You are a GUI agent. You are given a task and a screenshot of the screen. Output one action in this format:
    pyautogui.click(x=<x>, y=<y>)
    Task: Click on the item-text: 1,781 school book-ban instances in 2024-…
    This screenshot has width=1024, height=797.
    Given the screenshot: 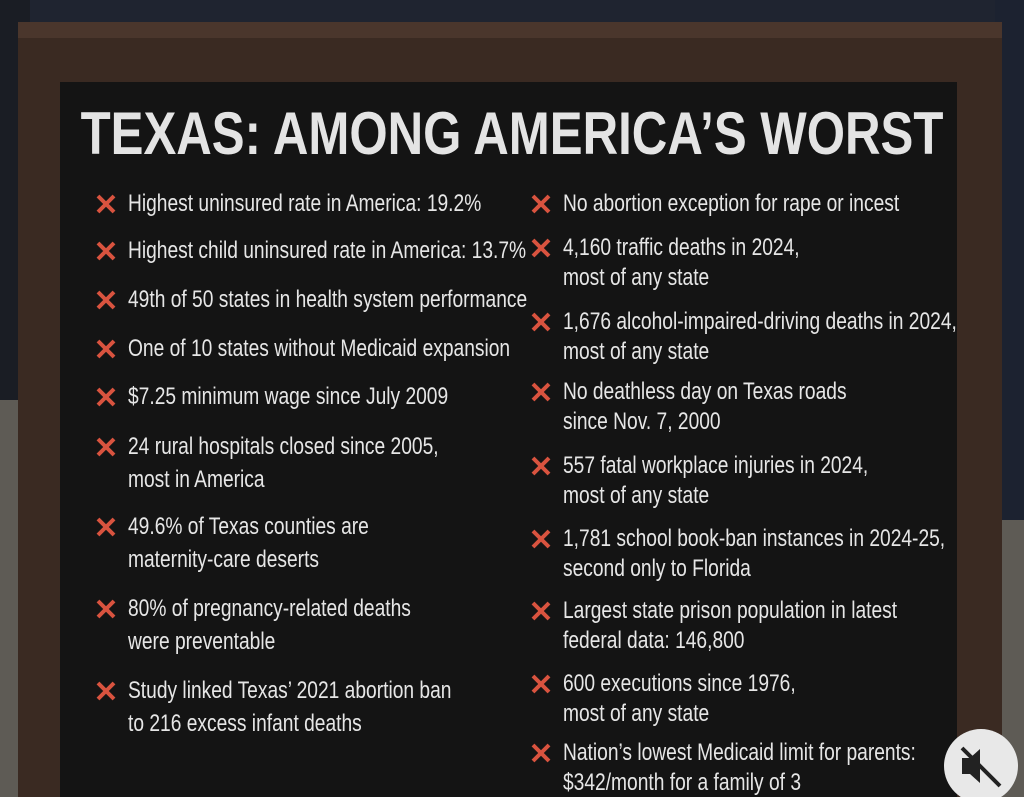 What is the action you would take?
    pyautogui.click(x=754, y=538)
    